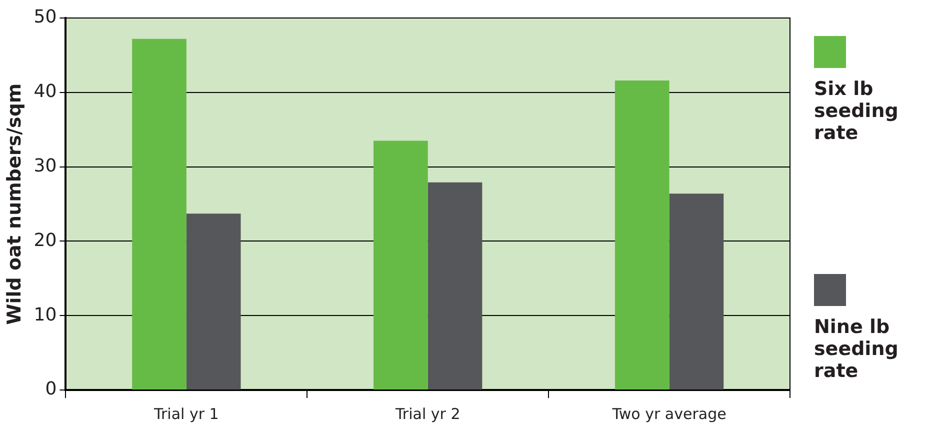 This screenshot has height=432, width=935. I want to click on y-axis-title: Wild oat numbers/sqm, so click(14, 204).